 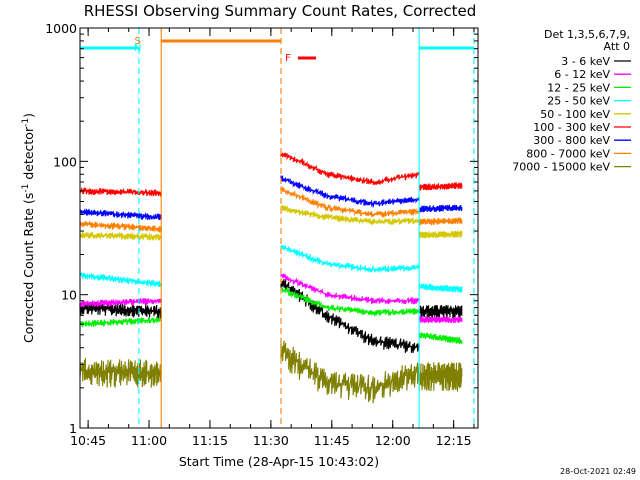 I want to click on y-tick-label: 100, so click(x=65, y=161).